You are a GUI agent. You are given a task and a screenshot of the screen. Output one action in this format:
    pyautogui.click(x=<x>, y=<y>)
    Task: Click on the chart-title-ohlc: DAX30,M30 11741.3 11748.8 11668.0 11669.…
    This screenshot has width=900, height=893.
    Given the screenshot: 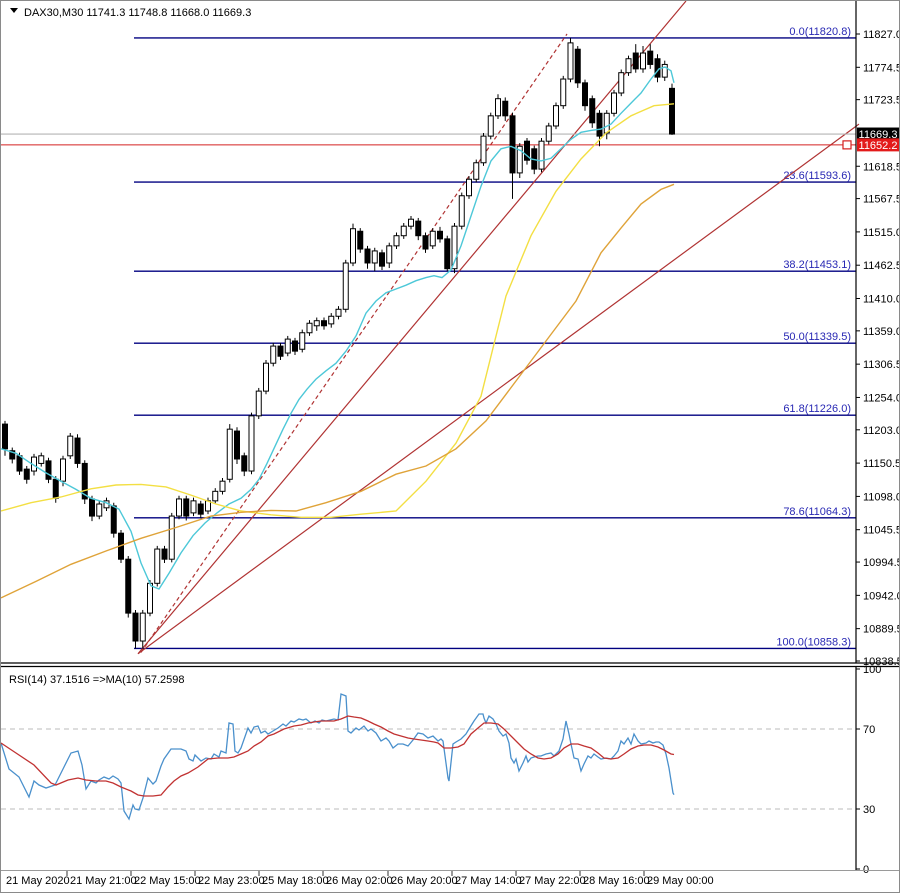 What is the action you would take?
    pyautogui.click(x=137, y=13)
    